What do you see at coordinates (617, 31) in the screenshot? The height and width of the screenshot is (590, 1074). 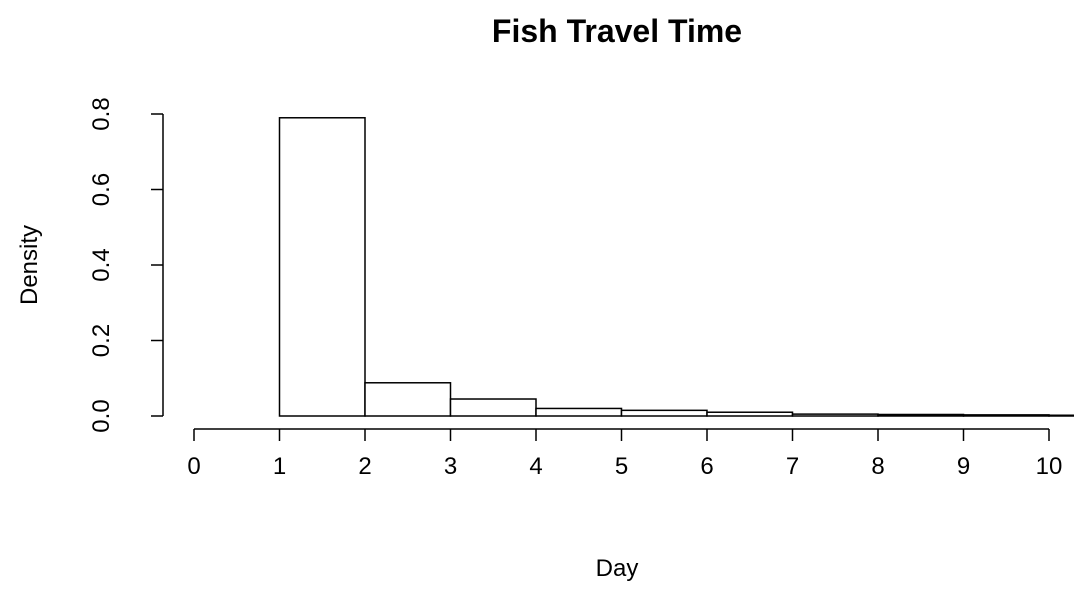 I see `chart-title: Fish Travel Time` at bounding box center [617, 31].